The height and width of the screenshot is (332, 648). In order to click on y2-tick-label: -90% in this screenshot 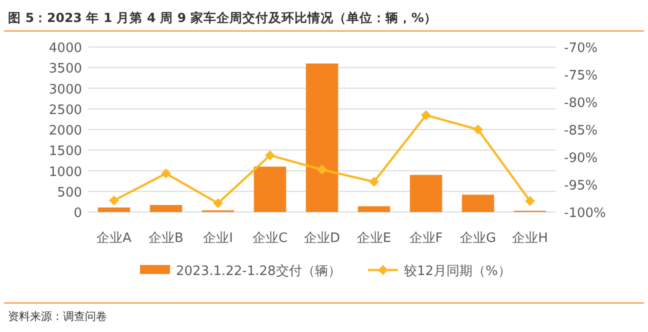, I will do `click(581, 158)`.